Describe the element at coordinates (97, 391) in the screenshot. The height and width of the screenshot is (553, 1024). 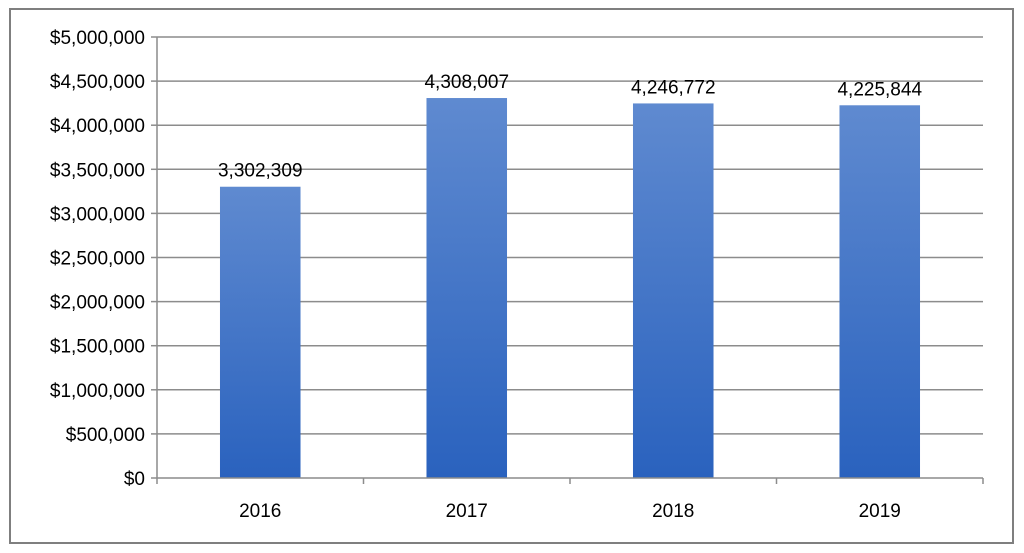
I see `y-tick-label: $1,000,000` at that location.